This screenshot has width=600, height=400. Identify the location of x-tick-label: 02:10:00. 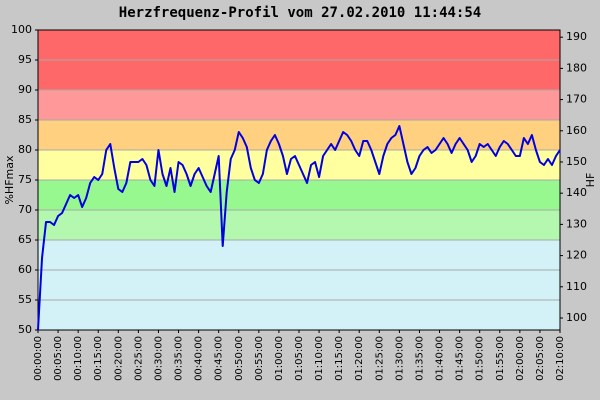
(560, 358).